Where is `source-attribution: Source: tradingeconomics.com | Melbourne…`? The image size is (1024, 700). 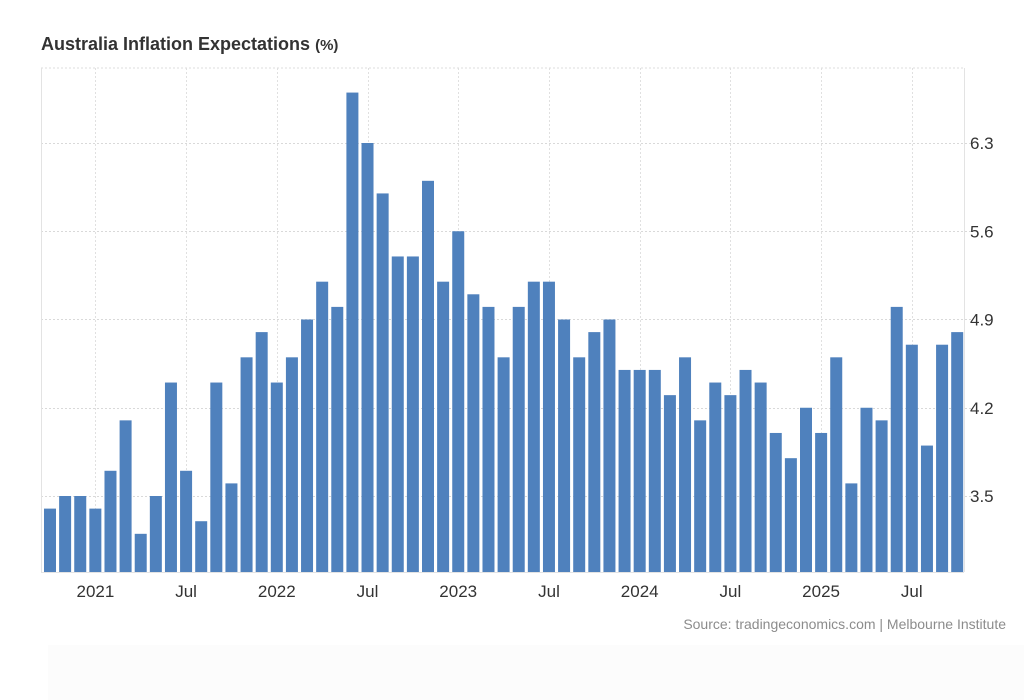 source-attribution: Source: tradingeconomics.com | Melbourne… is located at coordinates (844, 624).